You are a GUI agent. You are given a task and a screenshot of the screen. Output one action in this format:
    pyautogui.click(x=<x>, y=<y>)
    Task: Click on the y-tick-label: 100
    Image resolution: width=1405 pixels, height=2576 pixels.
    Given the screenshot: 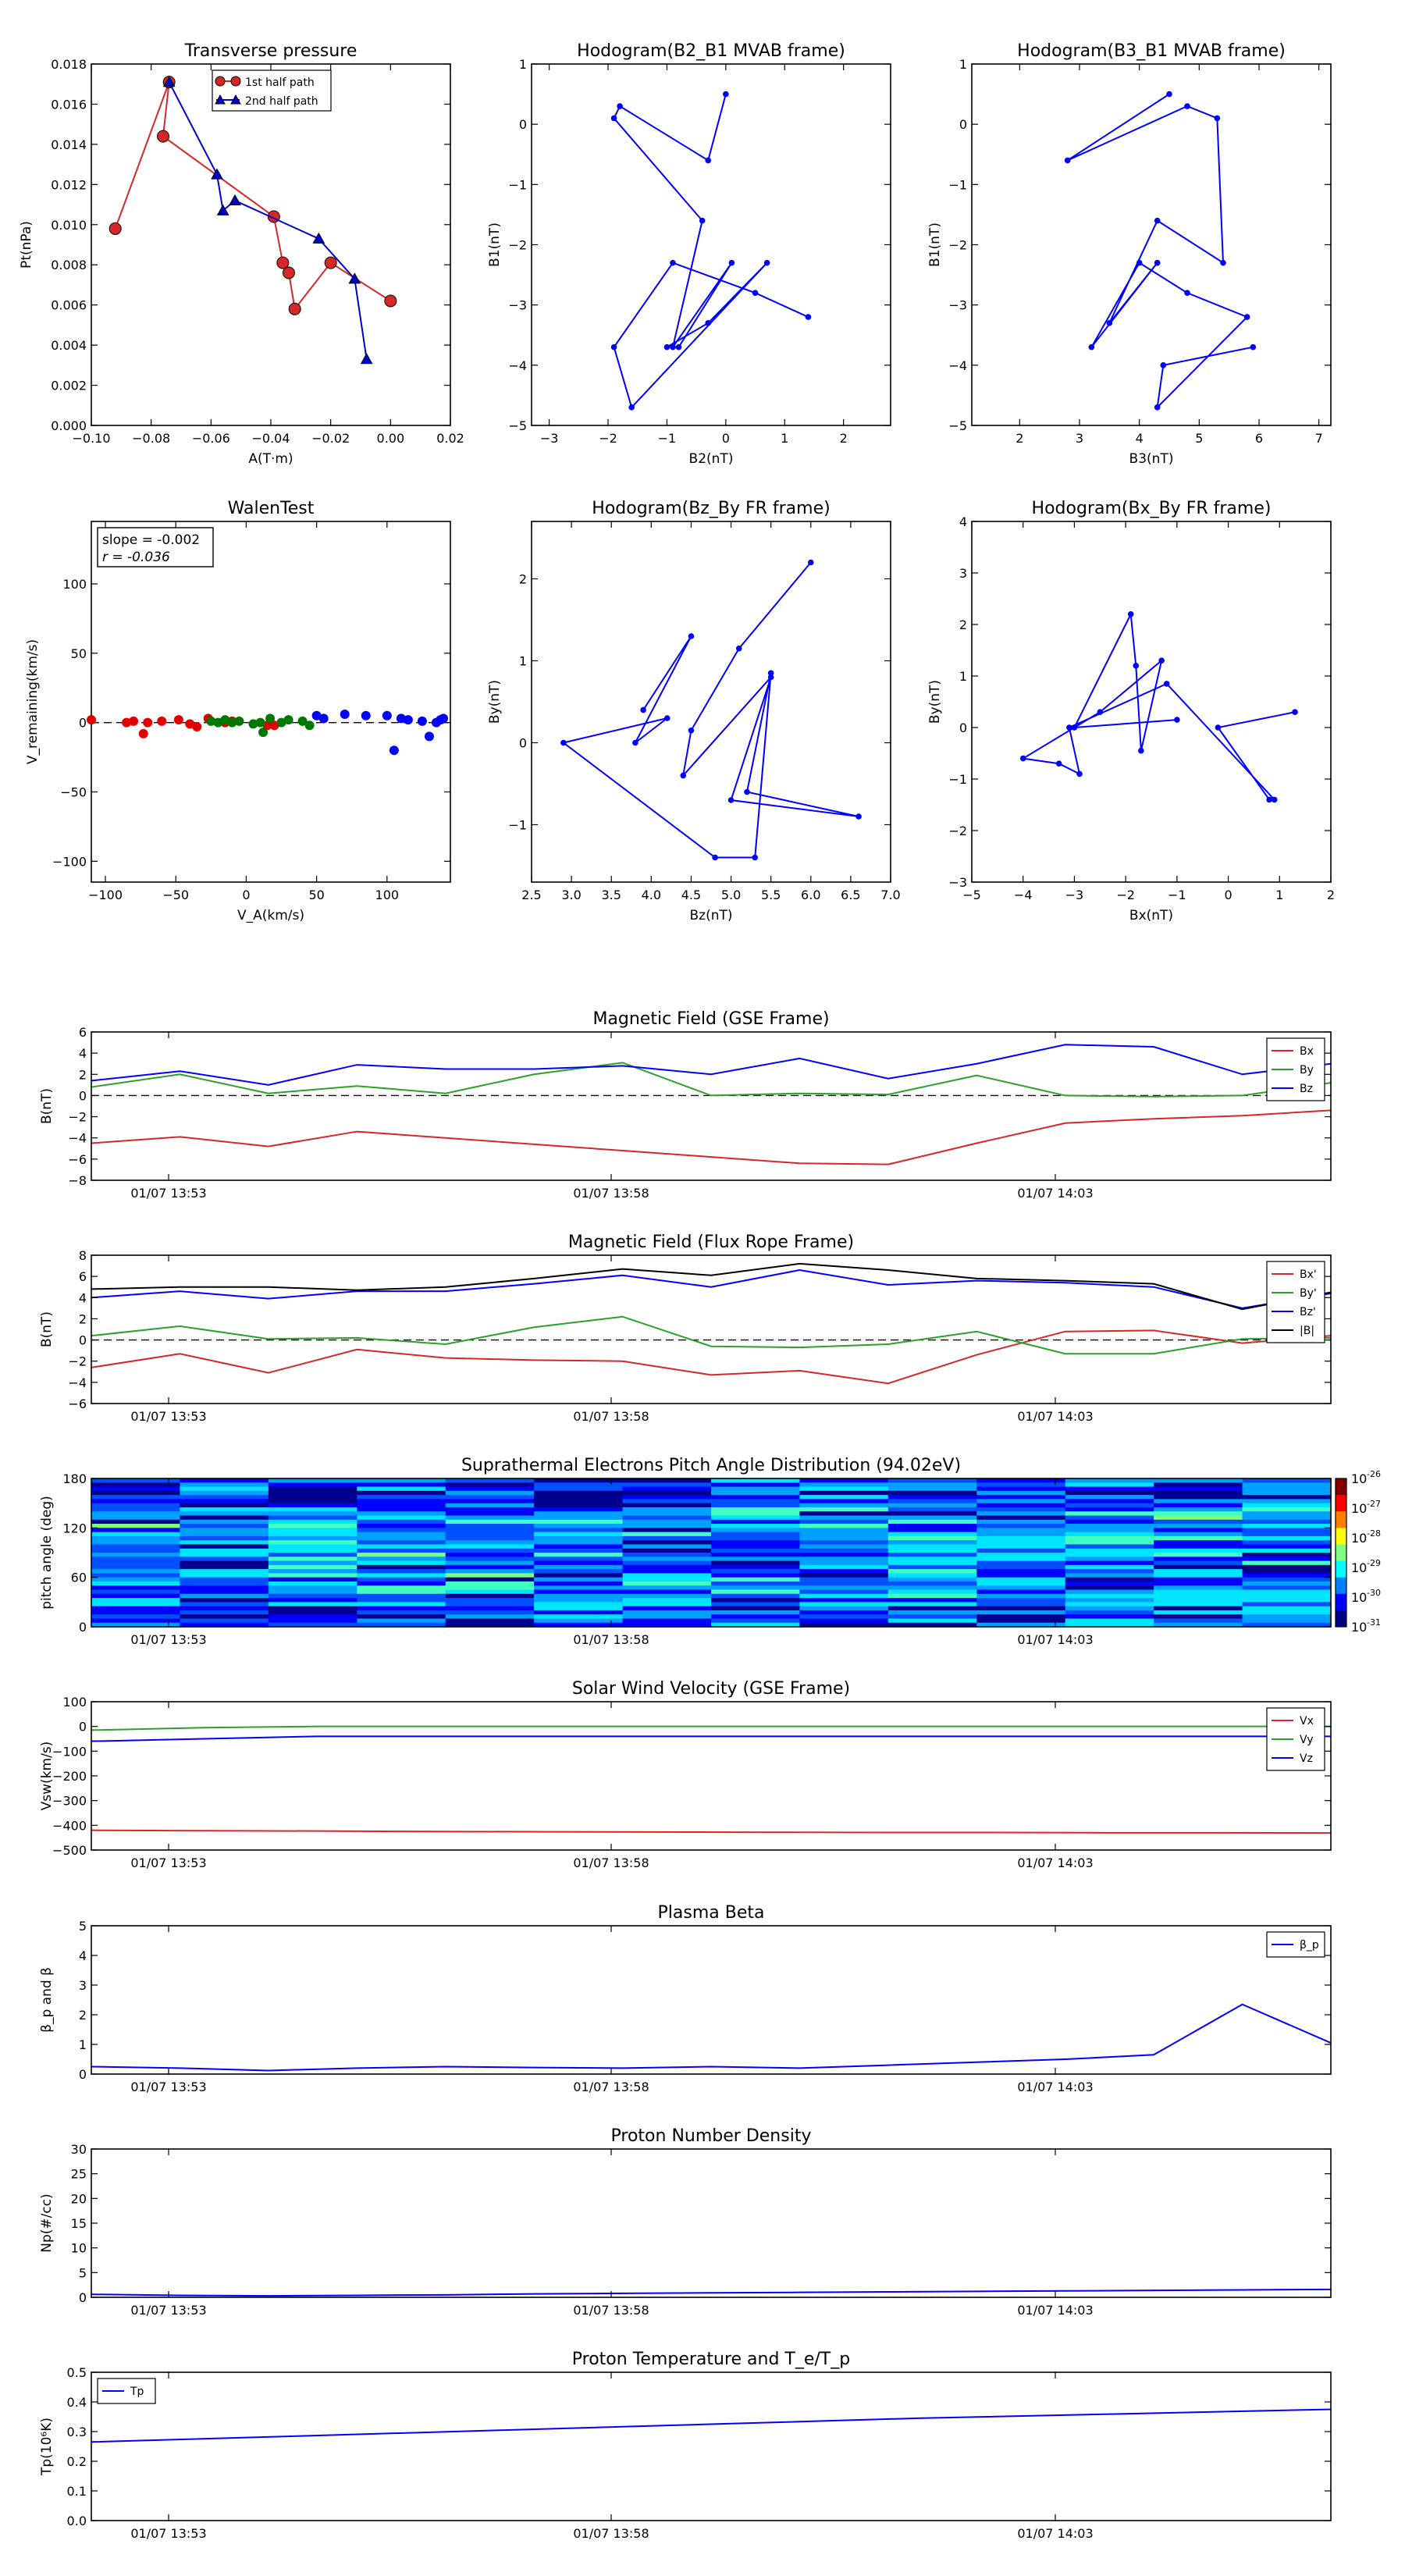 What is the action you would take?
    pyautogui.click(x=74, y=1702)
    